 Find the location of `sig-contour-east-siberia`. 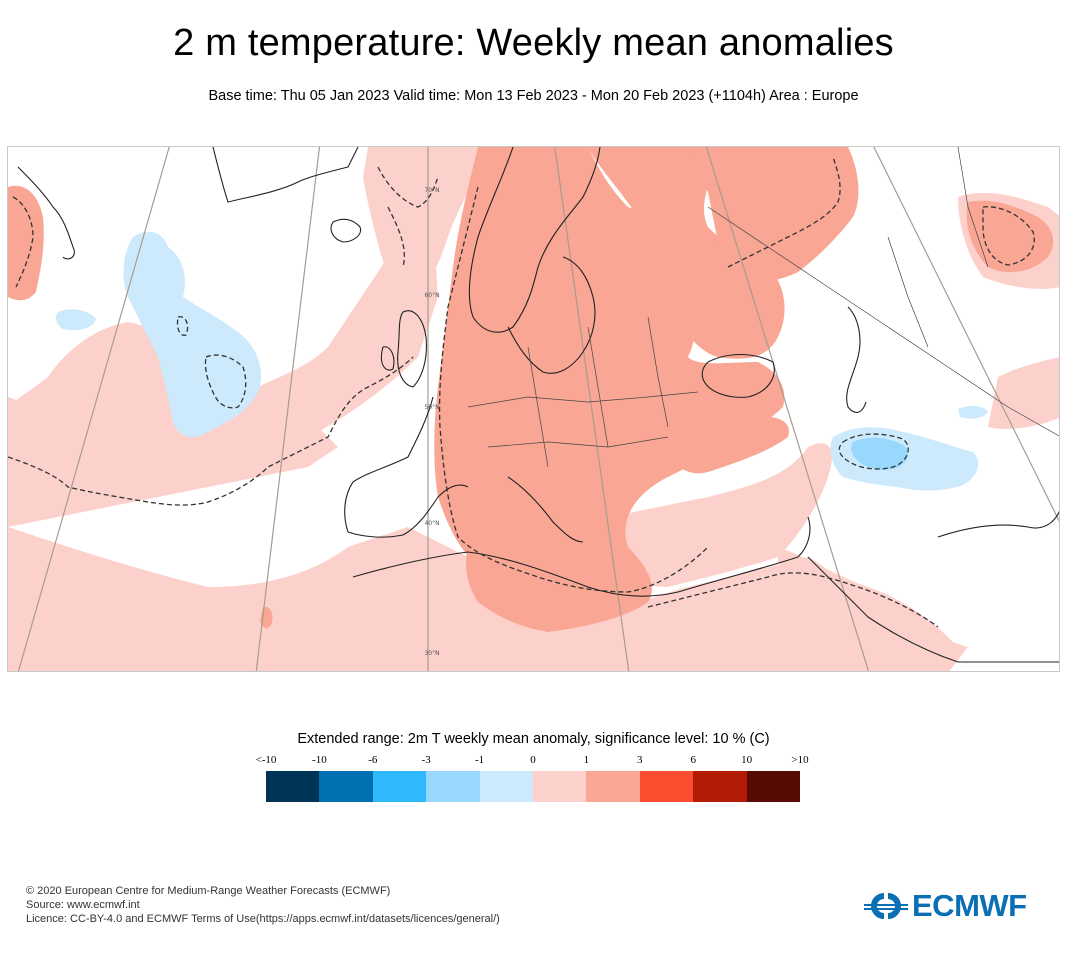

sig-contour-east-siberia is located at coordinates (1008, 236).